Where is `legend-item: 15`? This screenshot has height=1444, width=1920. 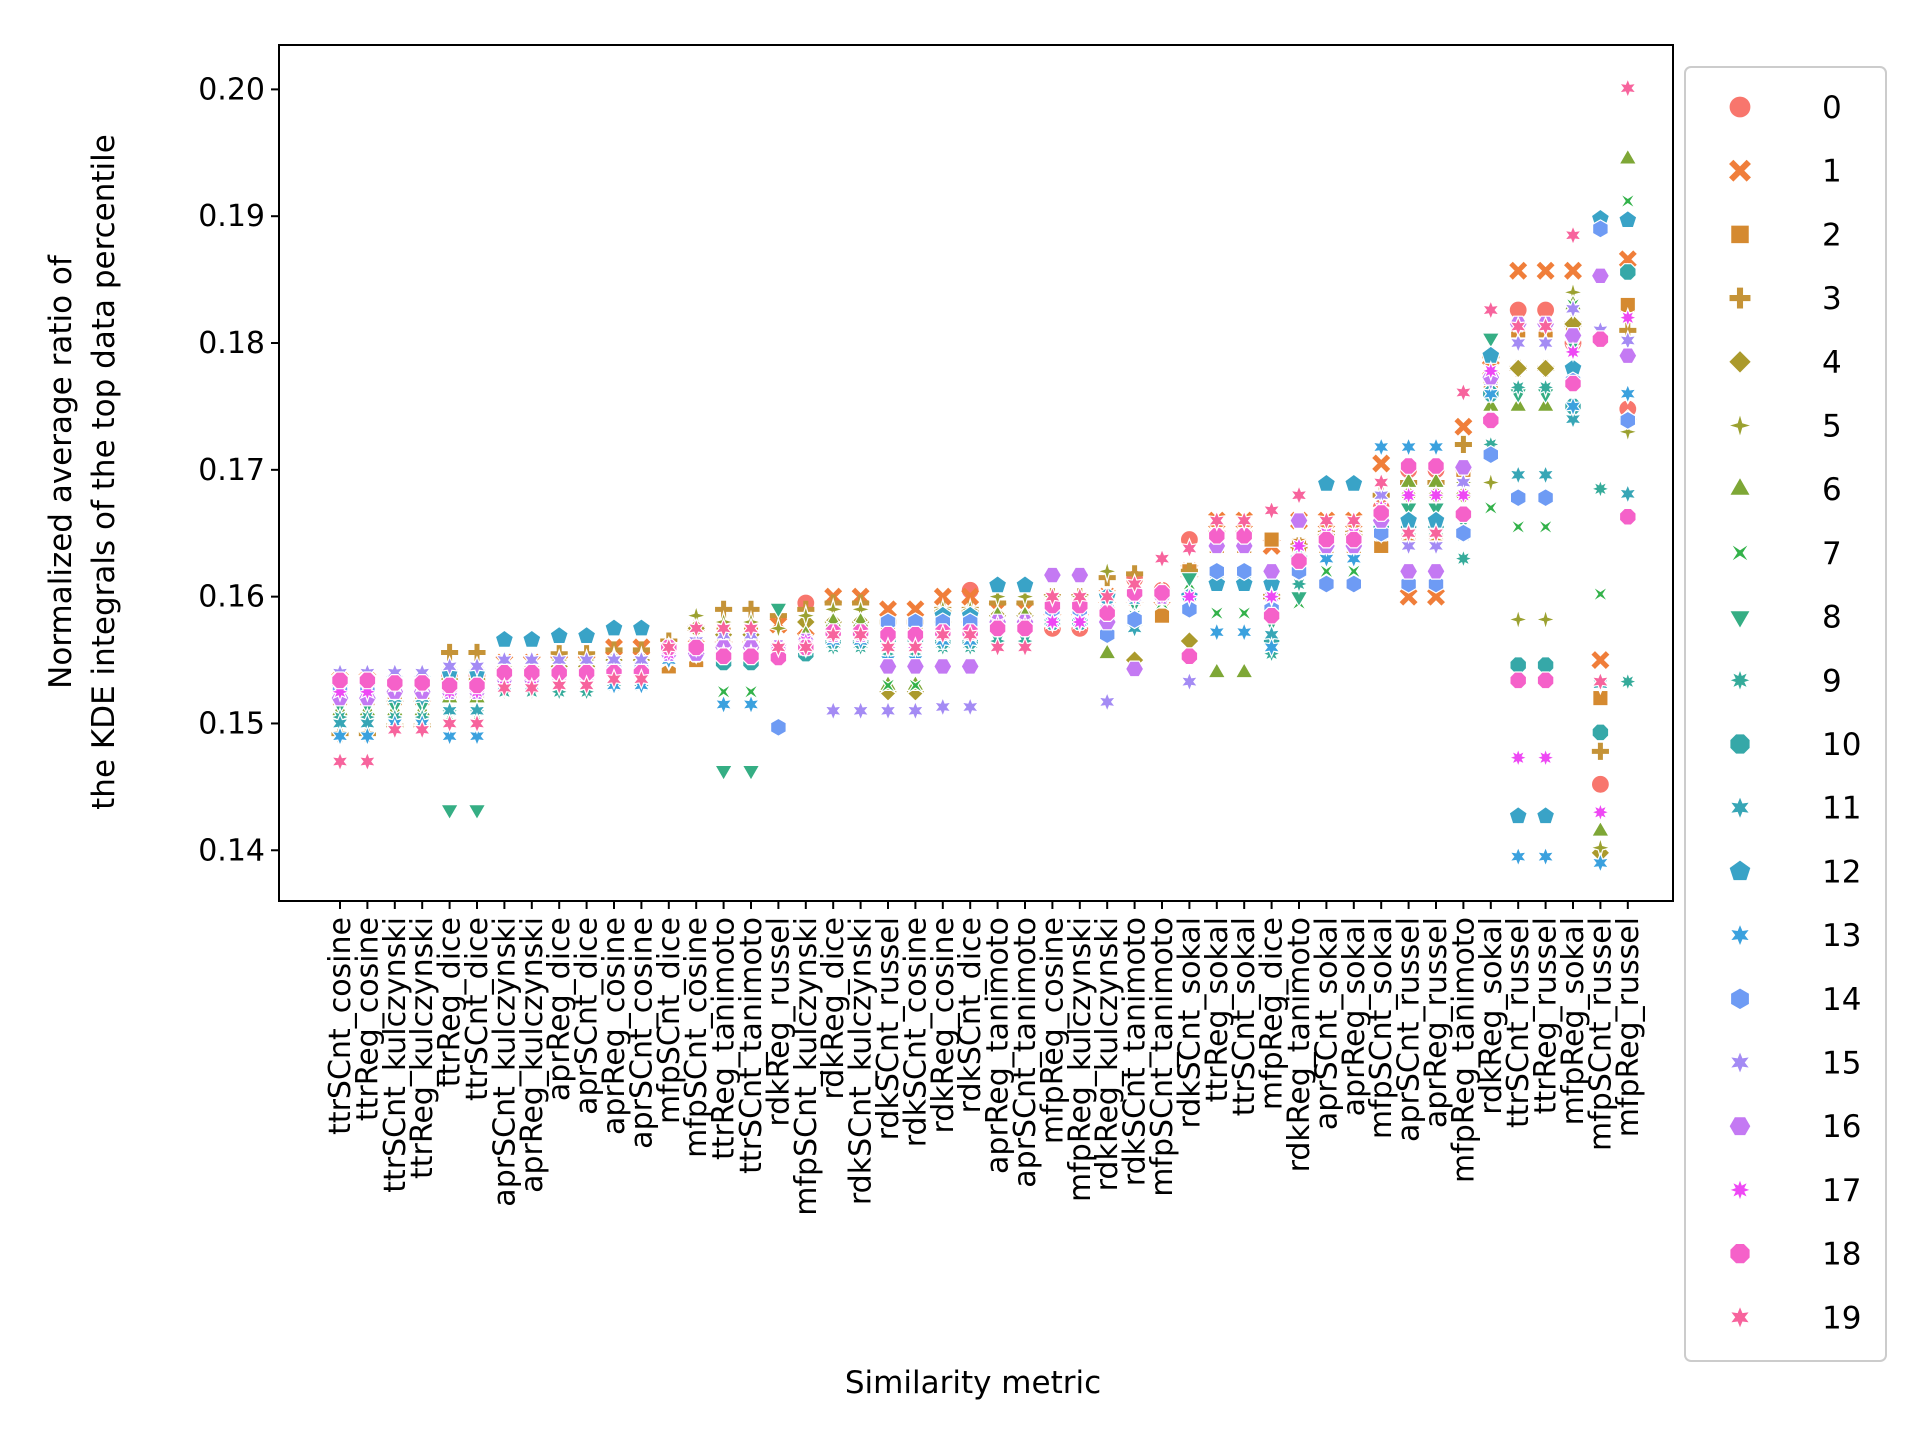
legend-item: 15 is located at coordinates (1794, 1064).